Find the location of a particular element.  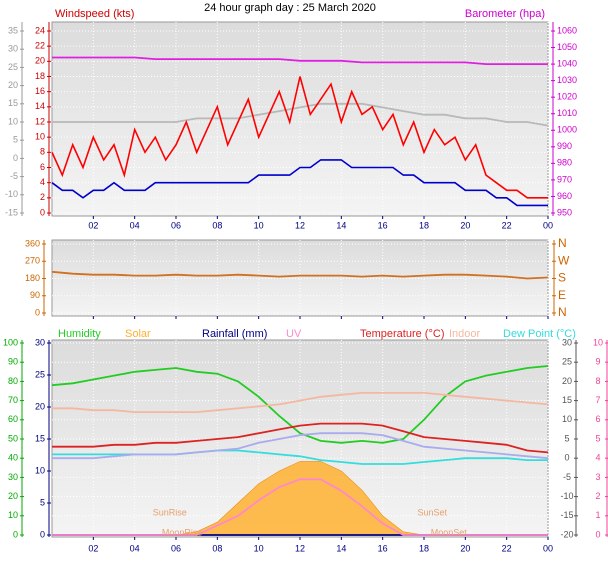

y-tick-label: 24 is located at coordinates (40, 30).